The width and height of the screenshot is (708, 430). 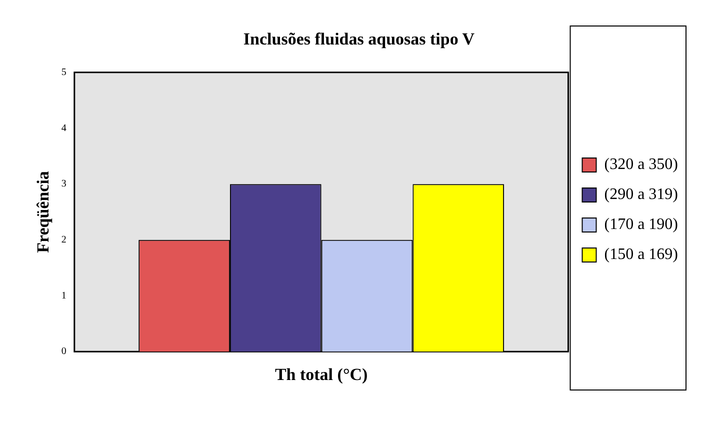 What do you see at coordinates (321, 374) in the screenshot?
I see `x-axis-title: Th total (°C)` at bounding box center [321, 374].